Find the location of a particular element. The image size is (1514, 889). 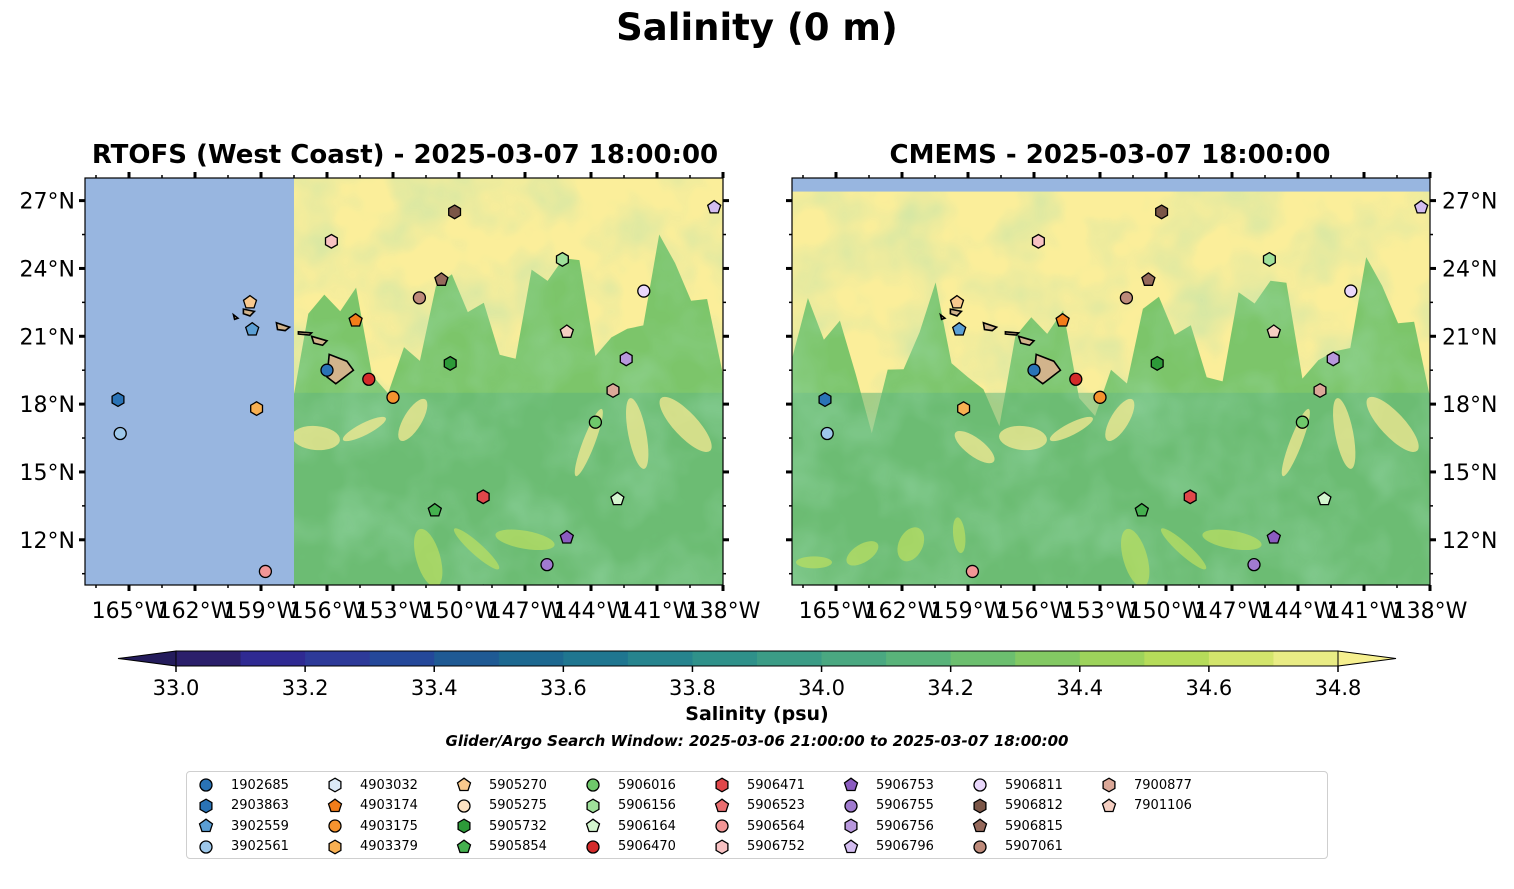

no-data-region is located at coordinates (189, 381).